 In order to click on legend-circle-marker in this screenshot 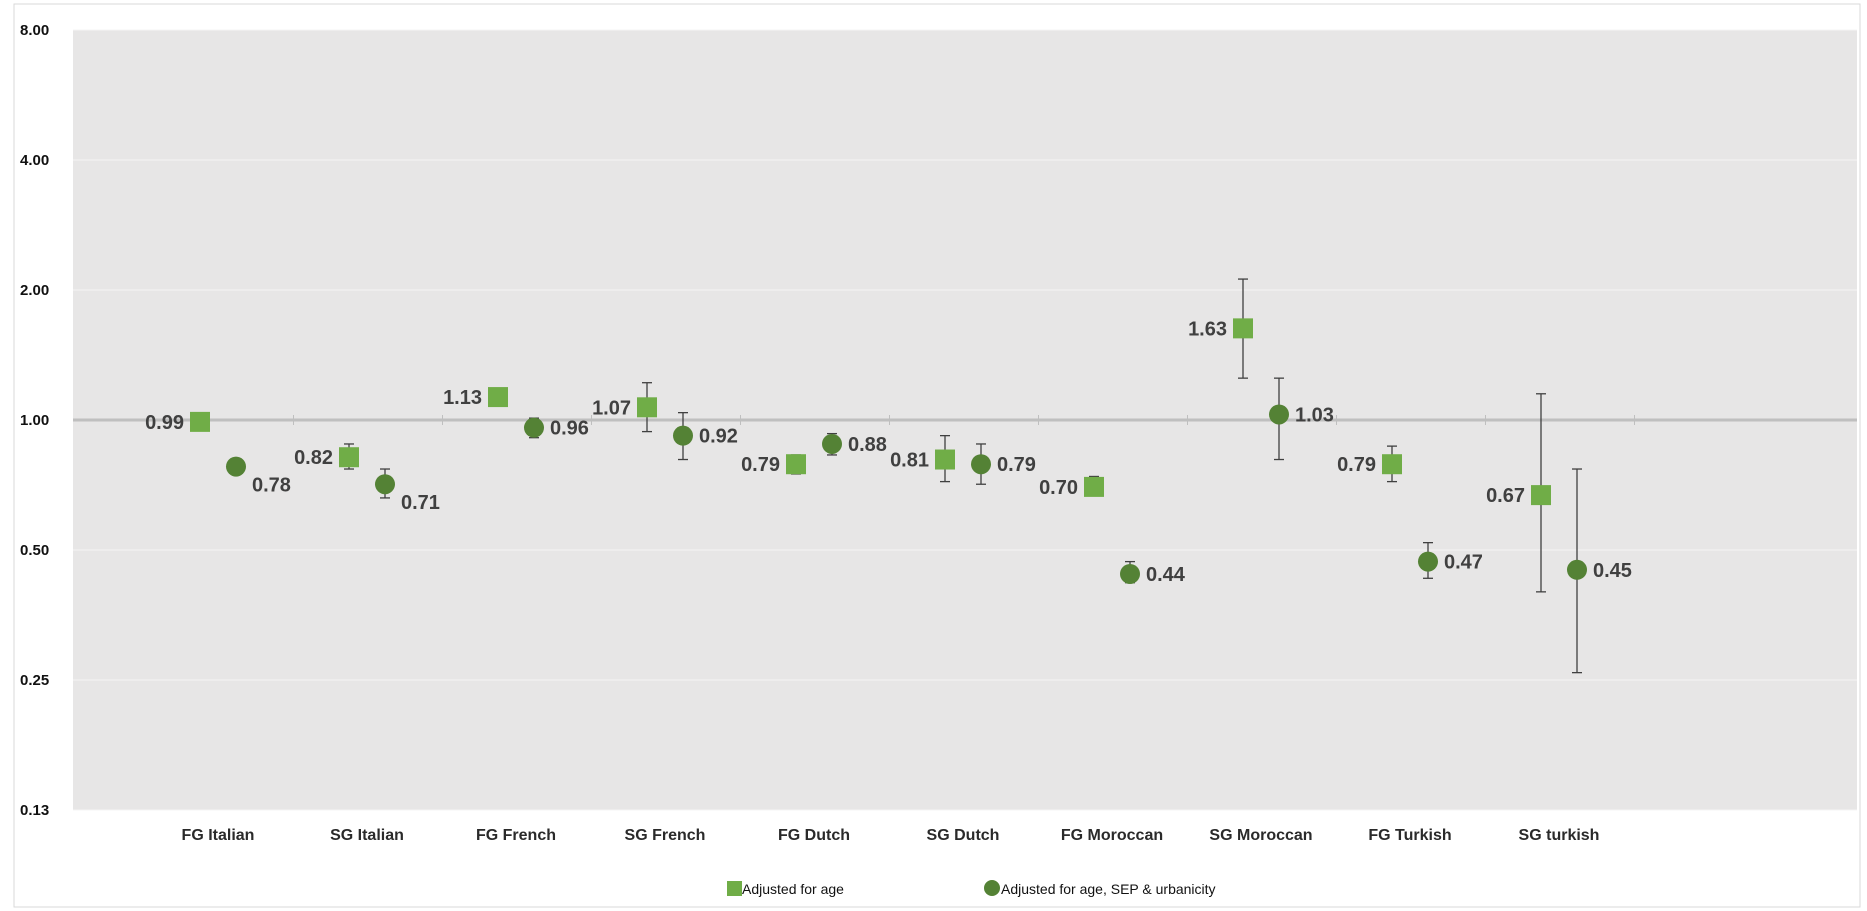, I will do `click(992, 888)`.